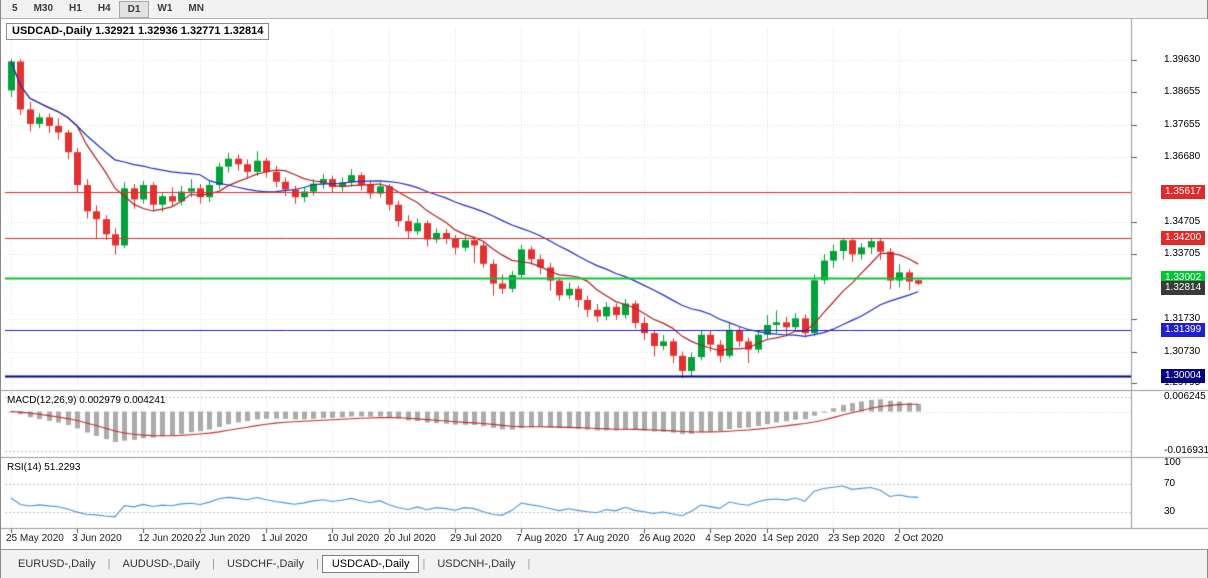 This screenshot has width=1208, height=578. I want to click on rsi-scale-label: 70, so click(1170, 483).